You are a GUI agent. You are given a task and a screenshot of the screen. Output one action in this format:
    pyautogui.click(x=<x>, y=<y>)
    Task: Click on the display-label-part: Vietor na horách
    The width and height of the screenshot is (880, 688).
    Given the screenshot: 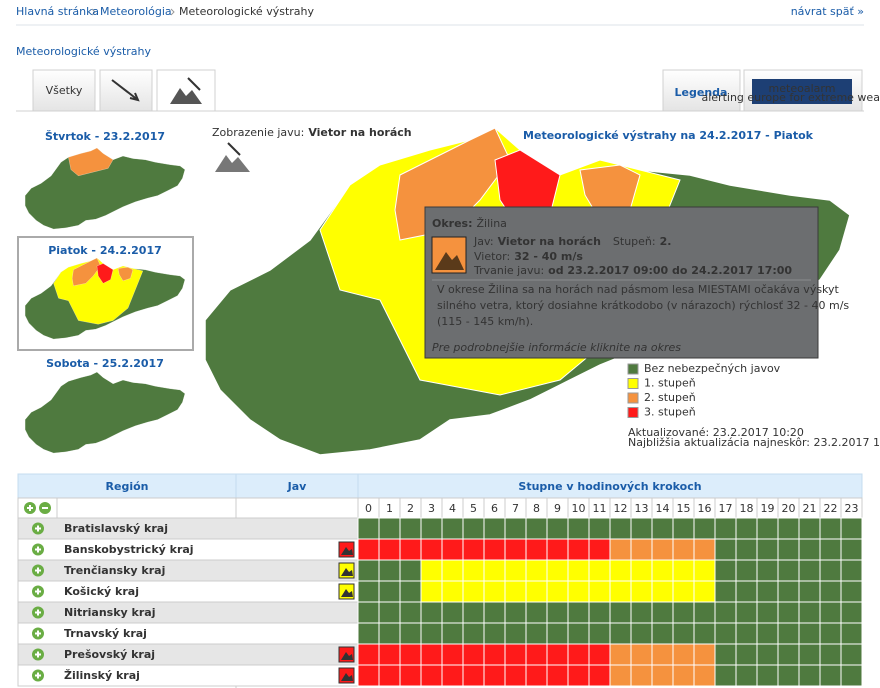 What is the action you would take?
    pyautogui.click(x=359, y=132)
    